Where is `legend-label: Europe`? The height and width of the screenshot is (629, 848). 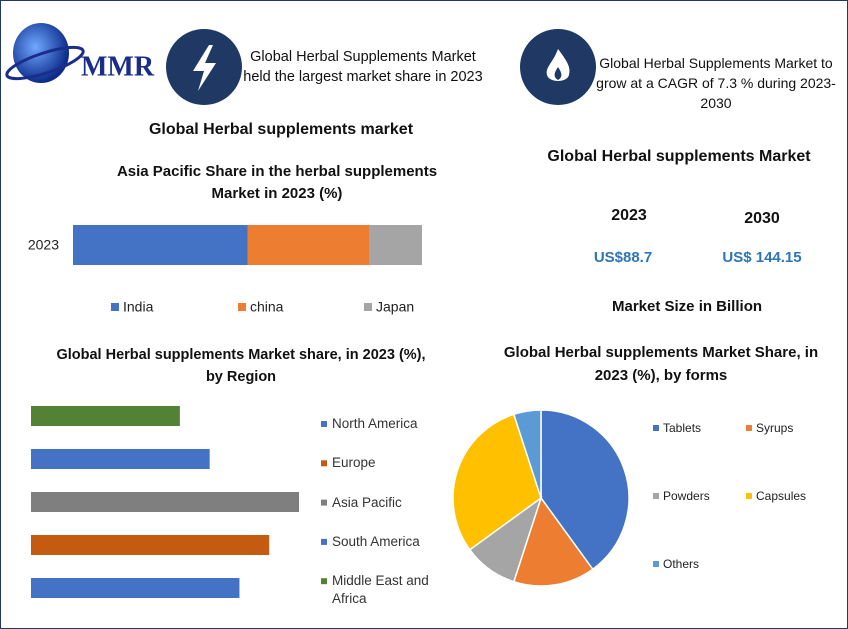
legend-label: Europe is located at coordinates (354, 463).